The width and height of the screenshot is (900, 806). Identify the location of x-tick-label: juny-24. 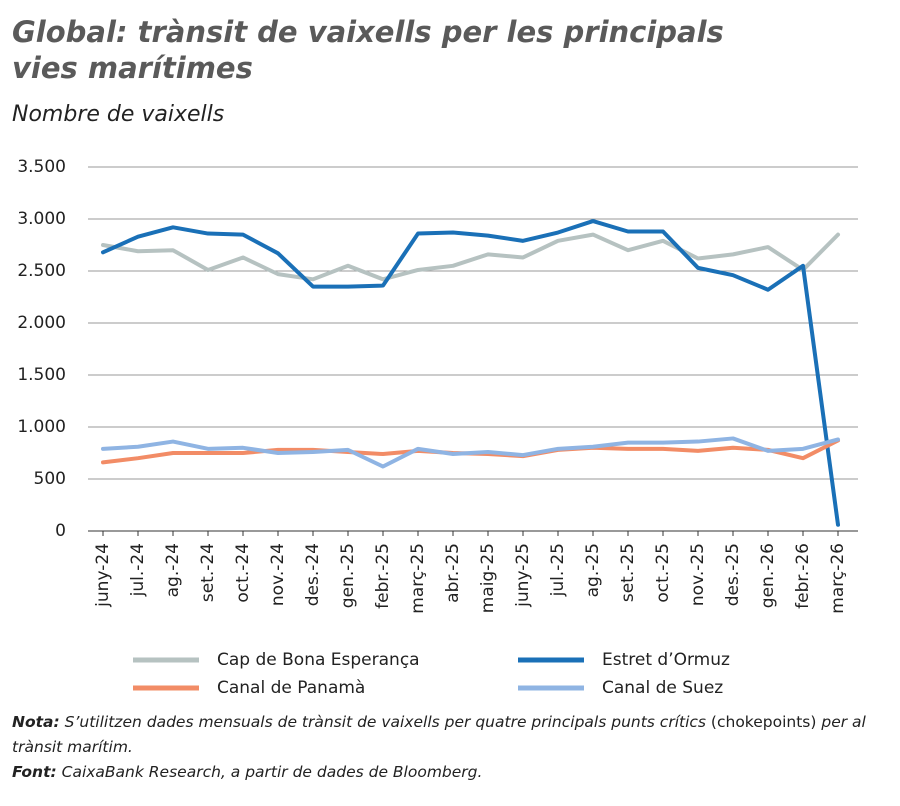
(103, 575).